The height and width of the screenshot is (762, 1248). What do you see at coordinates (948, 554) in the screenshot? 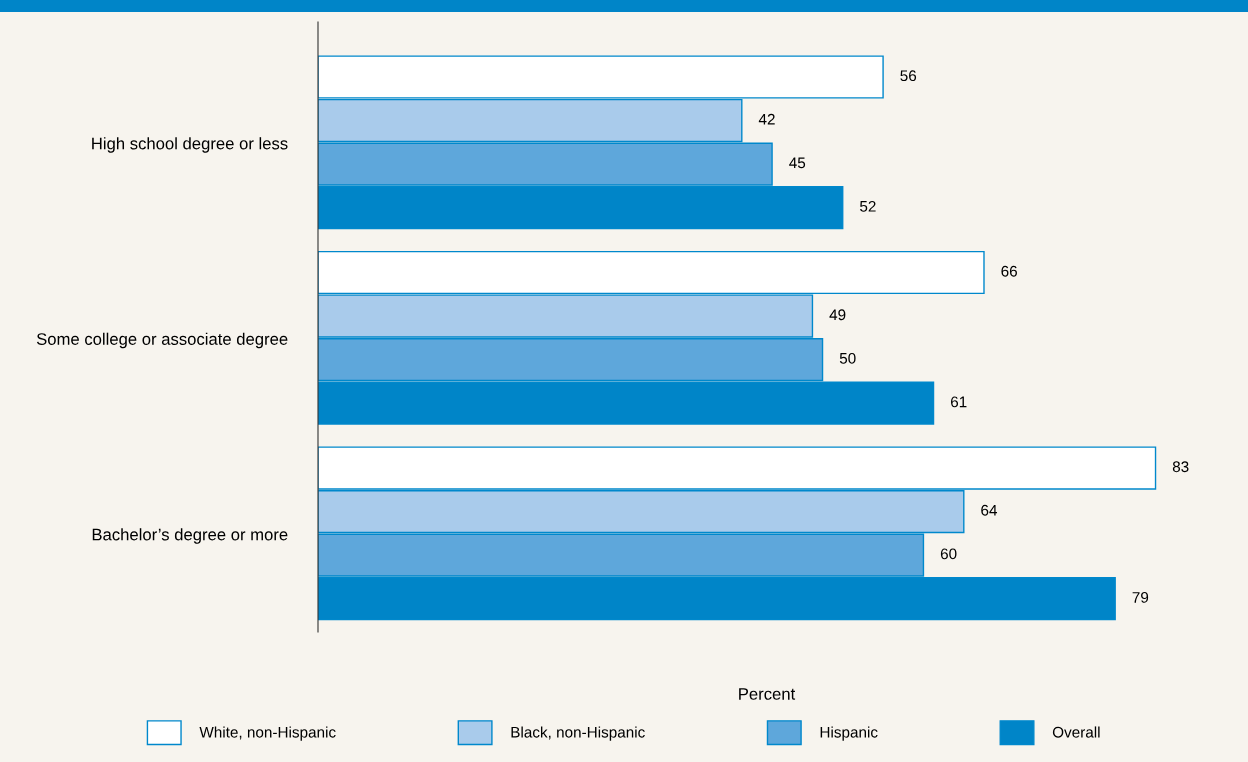
I see `data-label: 60` at bounding box center [948, 554].